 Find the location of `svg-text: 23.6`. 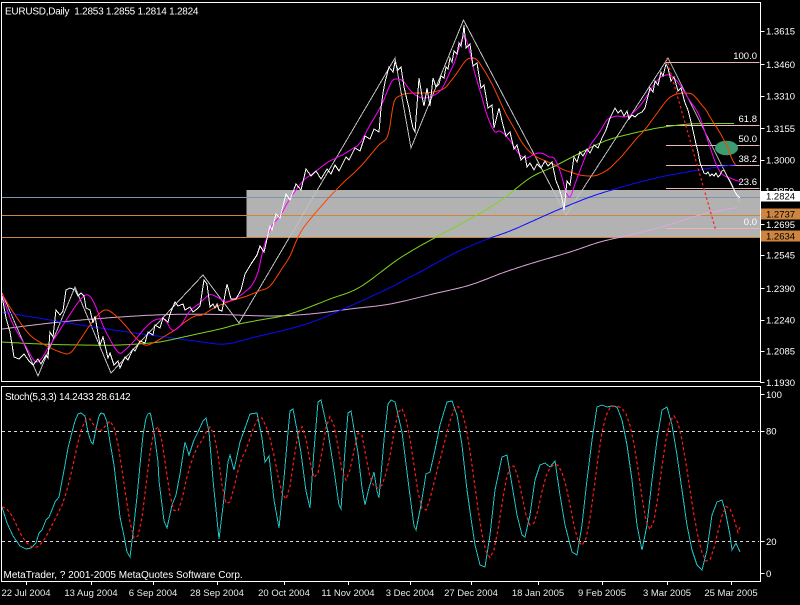

svg-text: 23.6 is located at coordinates (748, 182).